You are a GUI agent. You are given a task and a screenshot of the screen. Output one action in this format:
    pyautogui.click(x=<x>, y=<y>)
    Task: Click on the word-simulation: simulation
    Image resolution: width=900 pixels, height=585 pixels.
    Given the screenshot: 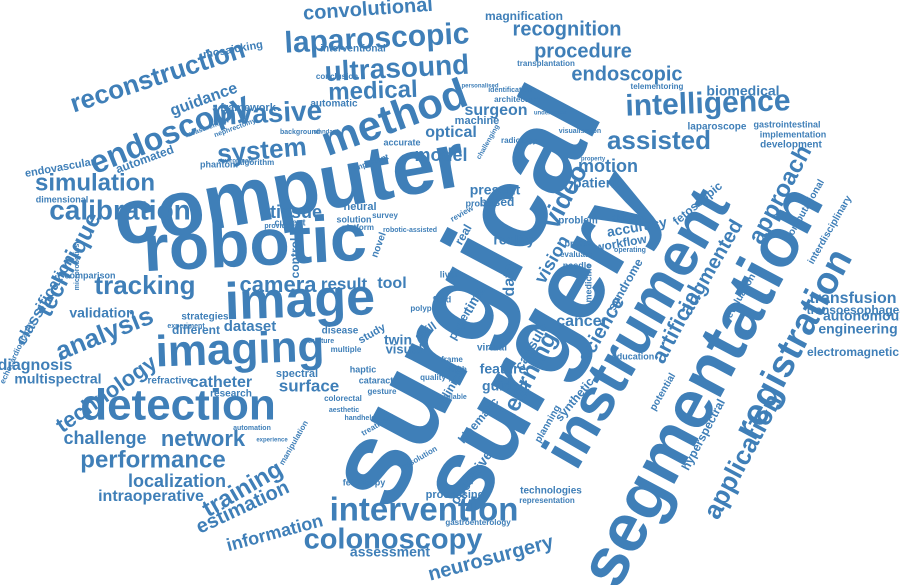 What is the action you would take?
    pyautogui.click(x=95, y=182)
    